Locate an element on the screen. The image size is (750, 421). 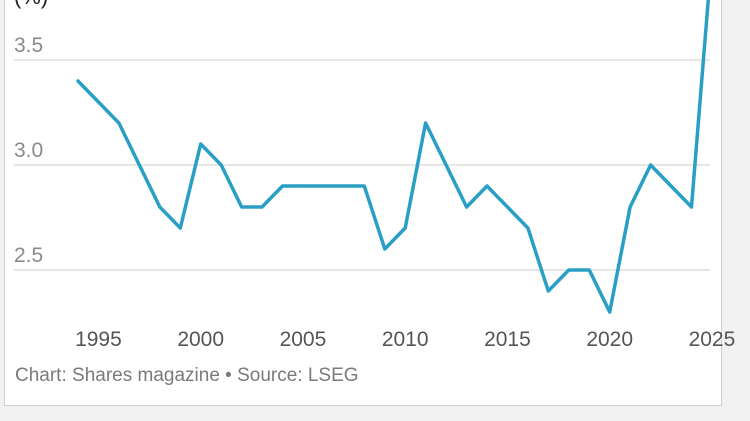
y-tick-label: 3.0 is located at coordinates (28, 150).